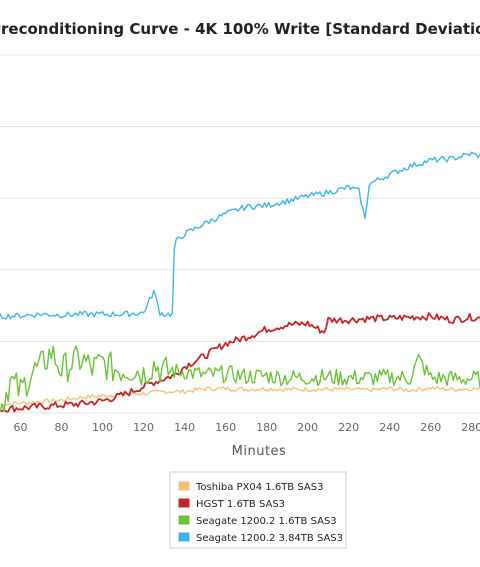 This screenshot has height=567, width=480. What do you see at coordinates (266, 427) in the screenshot?
I see `x-tick-label: 180` at bounding box center [266, 427].